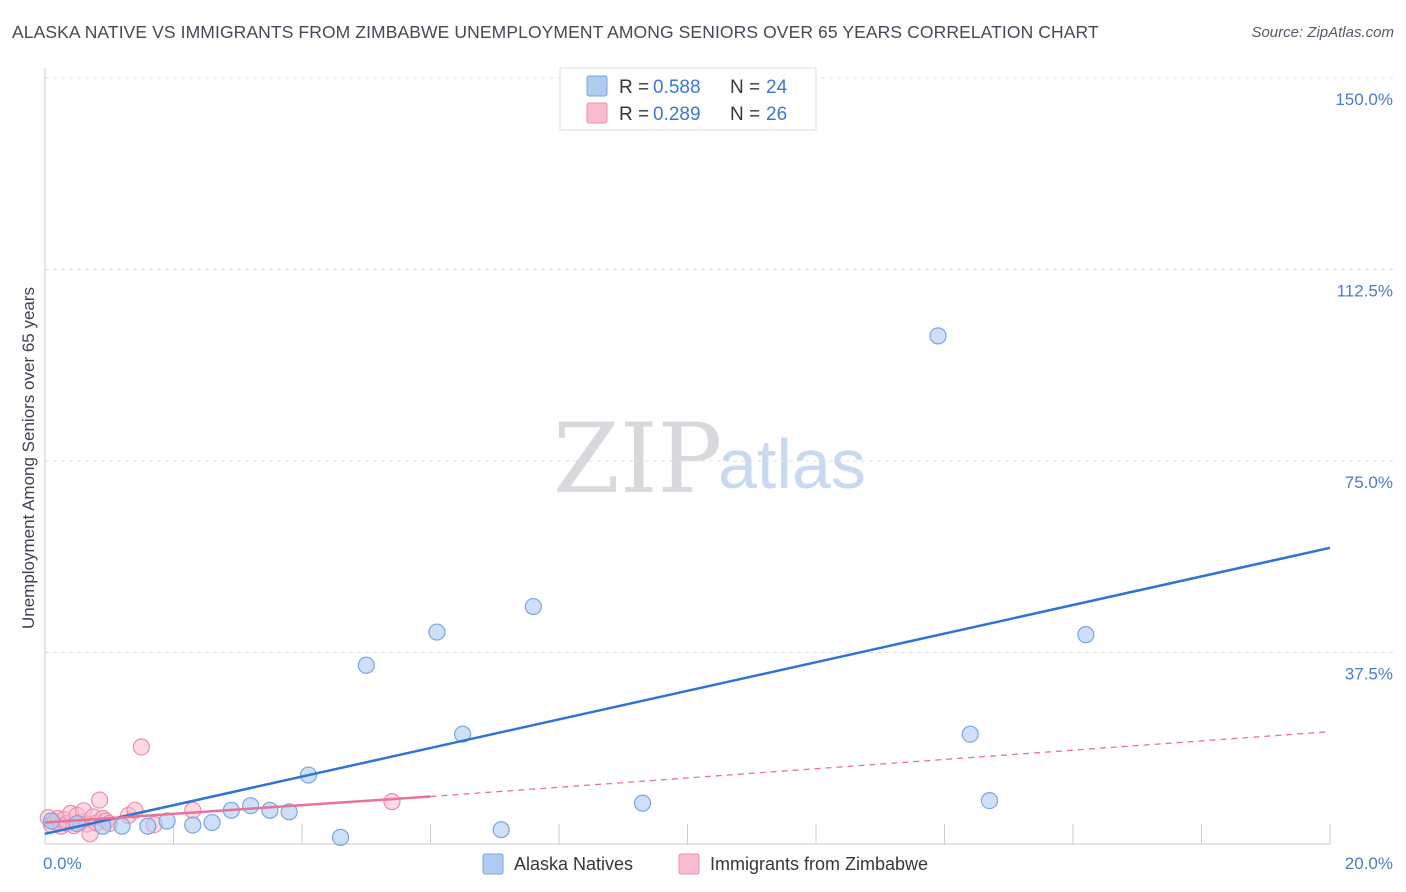  I want to click on series-legend: Alaska Natives Immigrants from Zimbabwe, so click(705, 864).